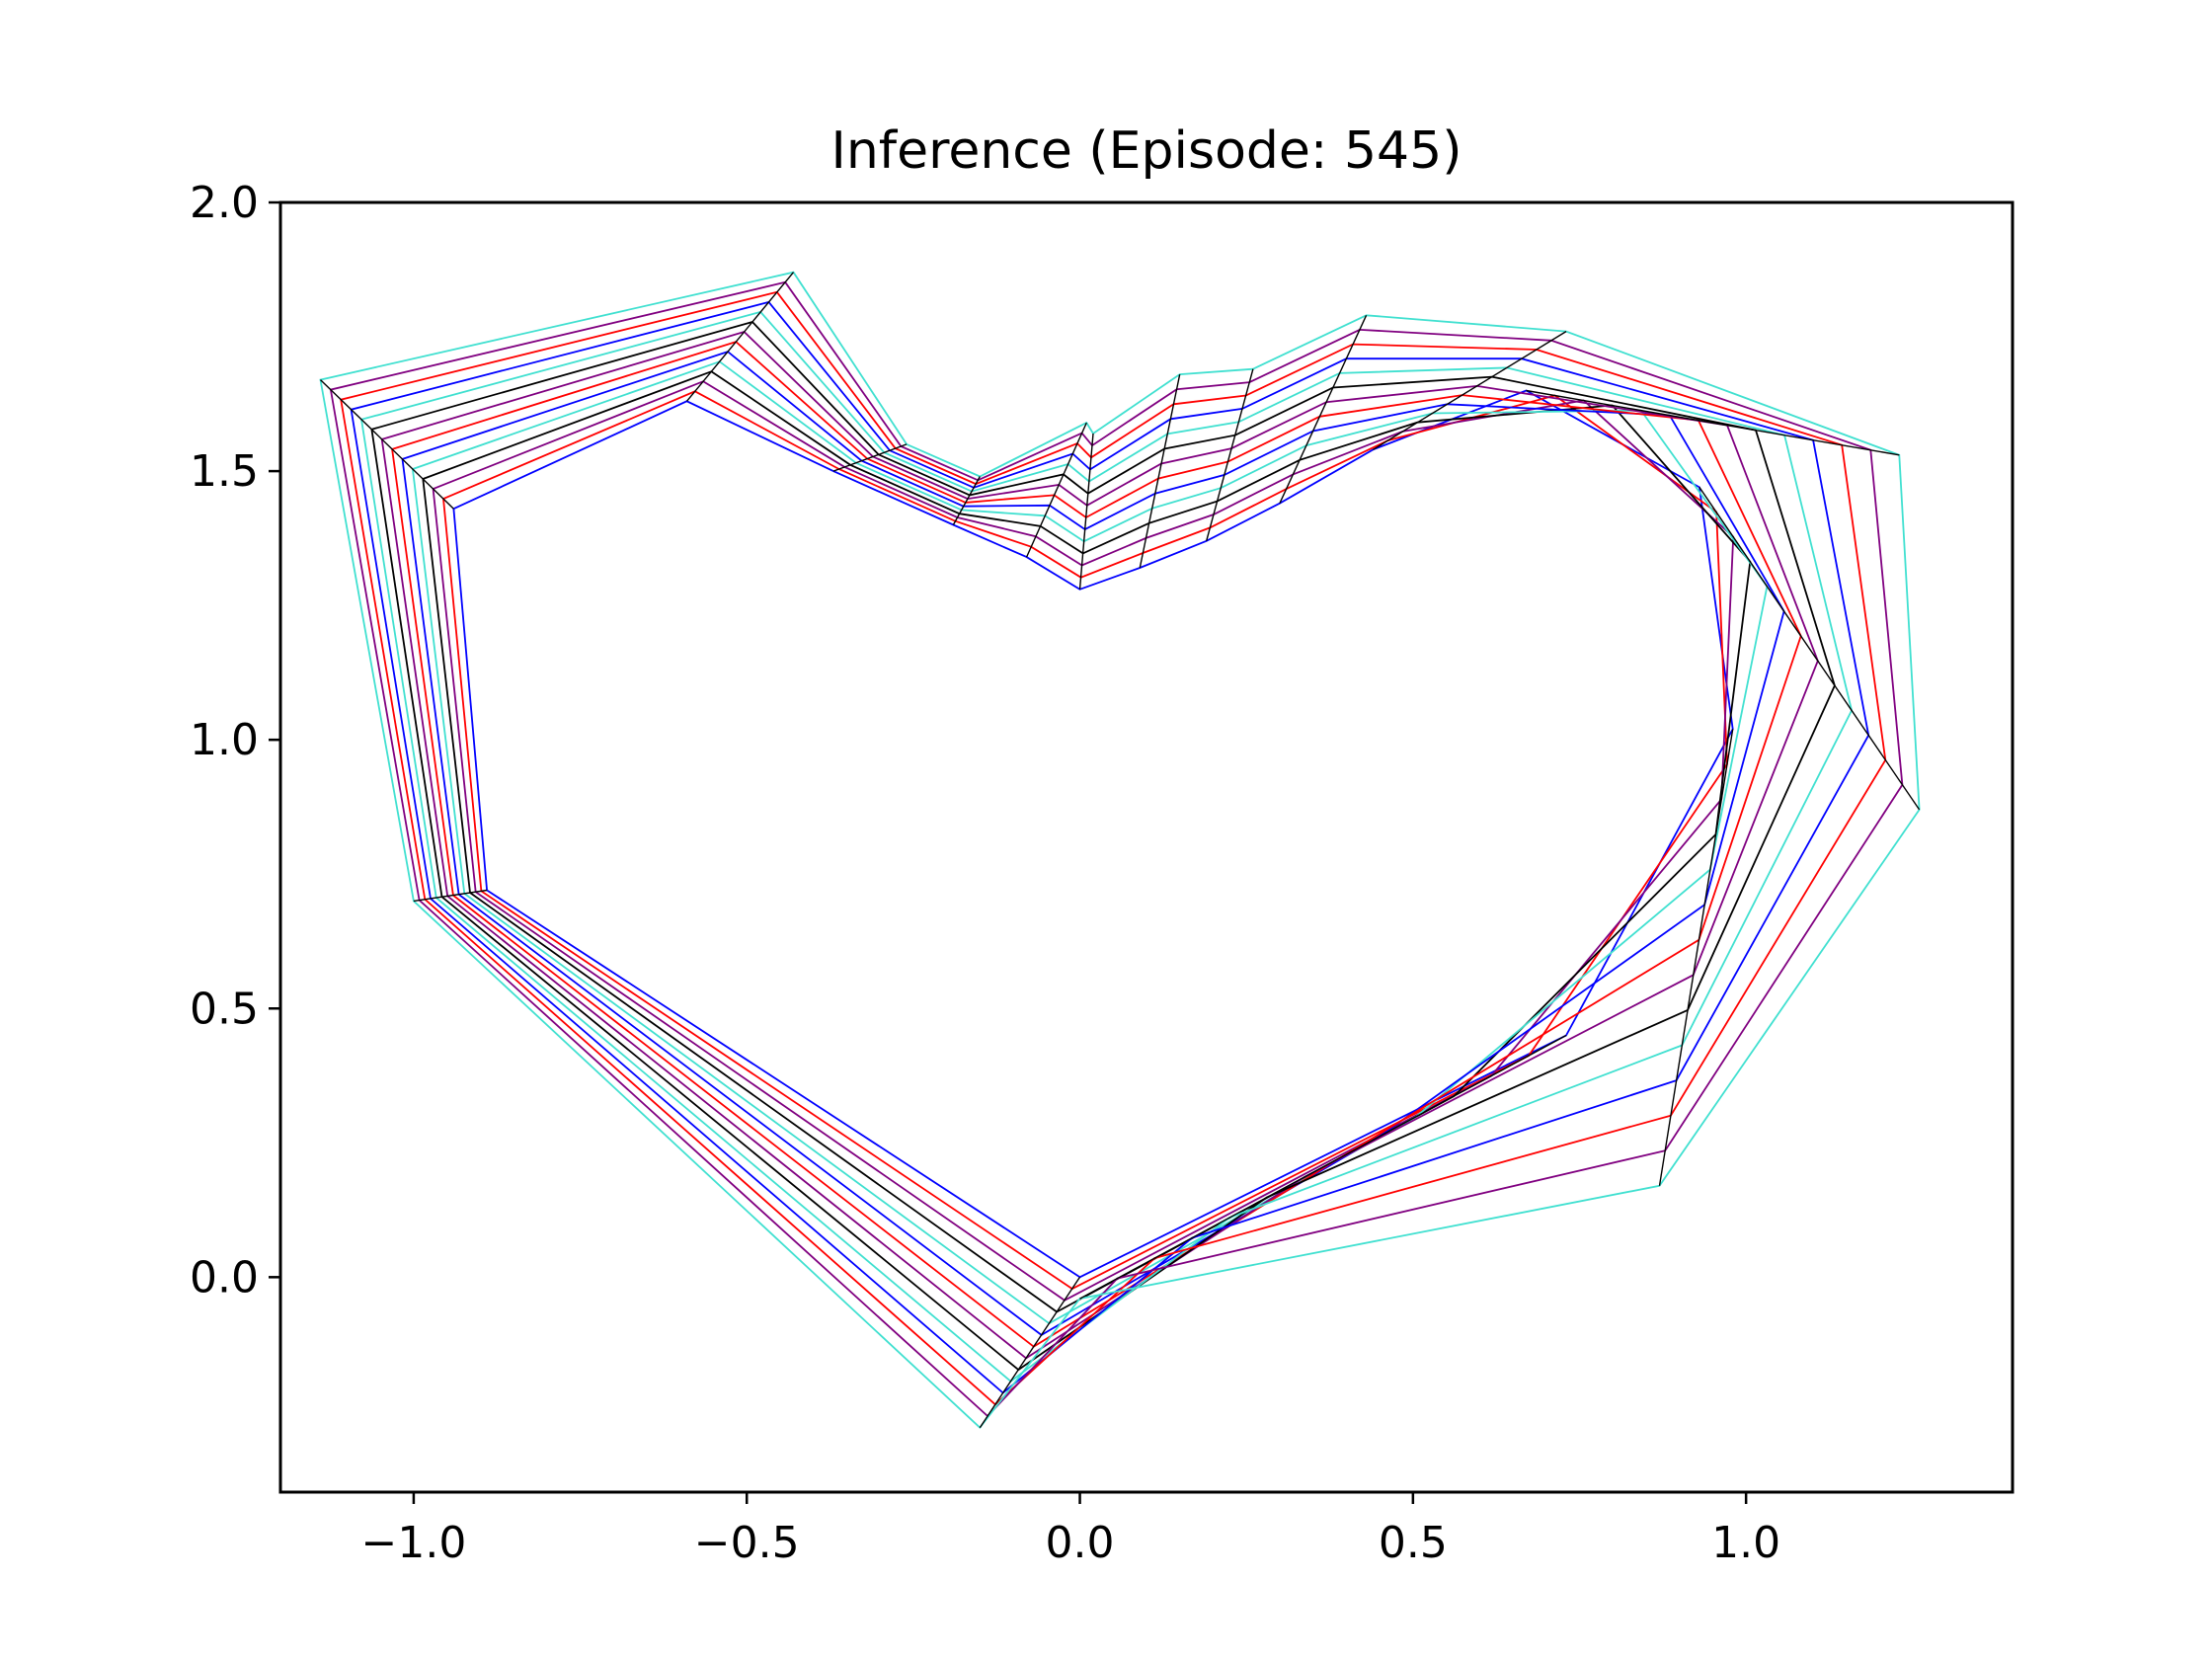  I want to click on x-tick-label: 1.0, so click(1746, 1543).